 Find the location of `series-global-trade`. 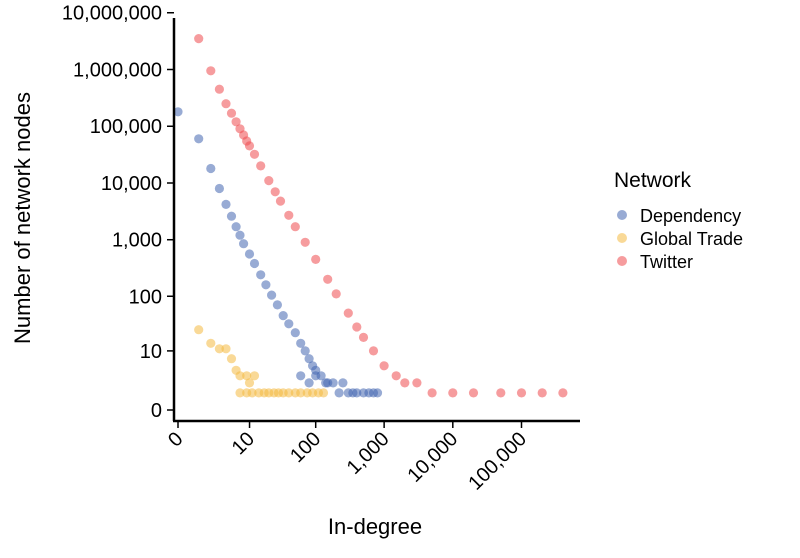

series-global-trade is located at coordinates (261, 361).